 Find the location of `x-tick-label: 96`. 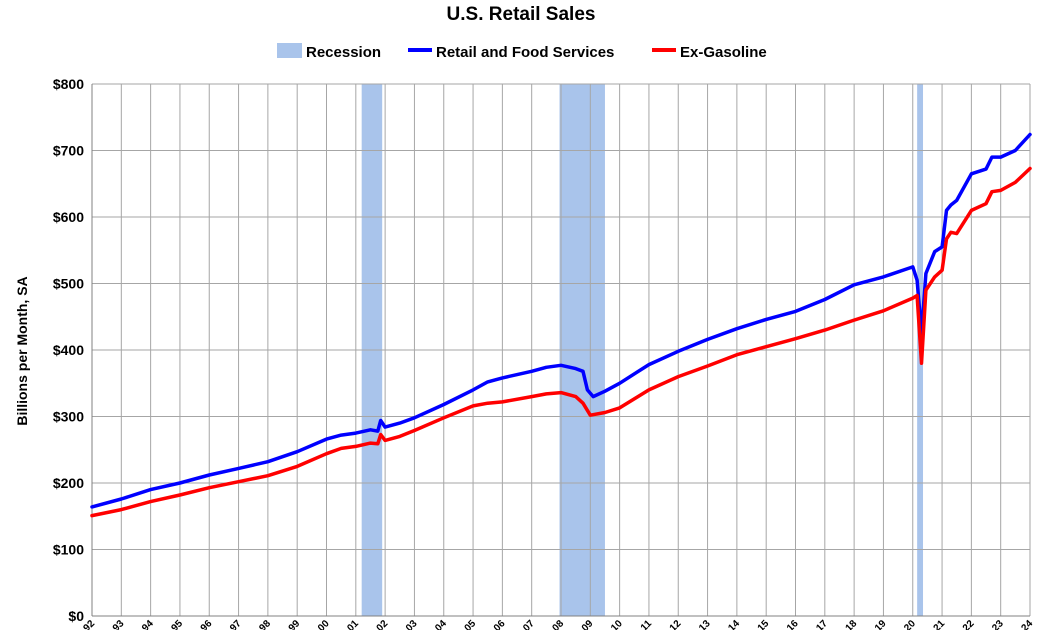

x-tick-label: 96 is located at coordinates (207, 624).